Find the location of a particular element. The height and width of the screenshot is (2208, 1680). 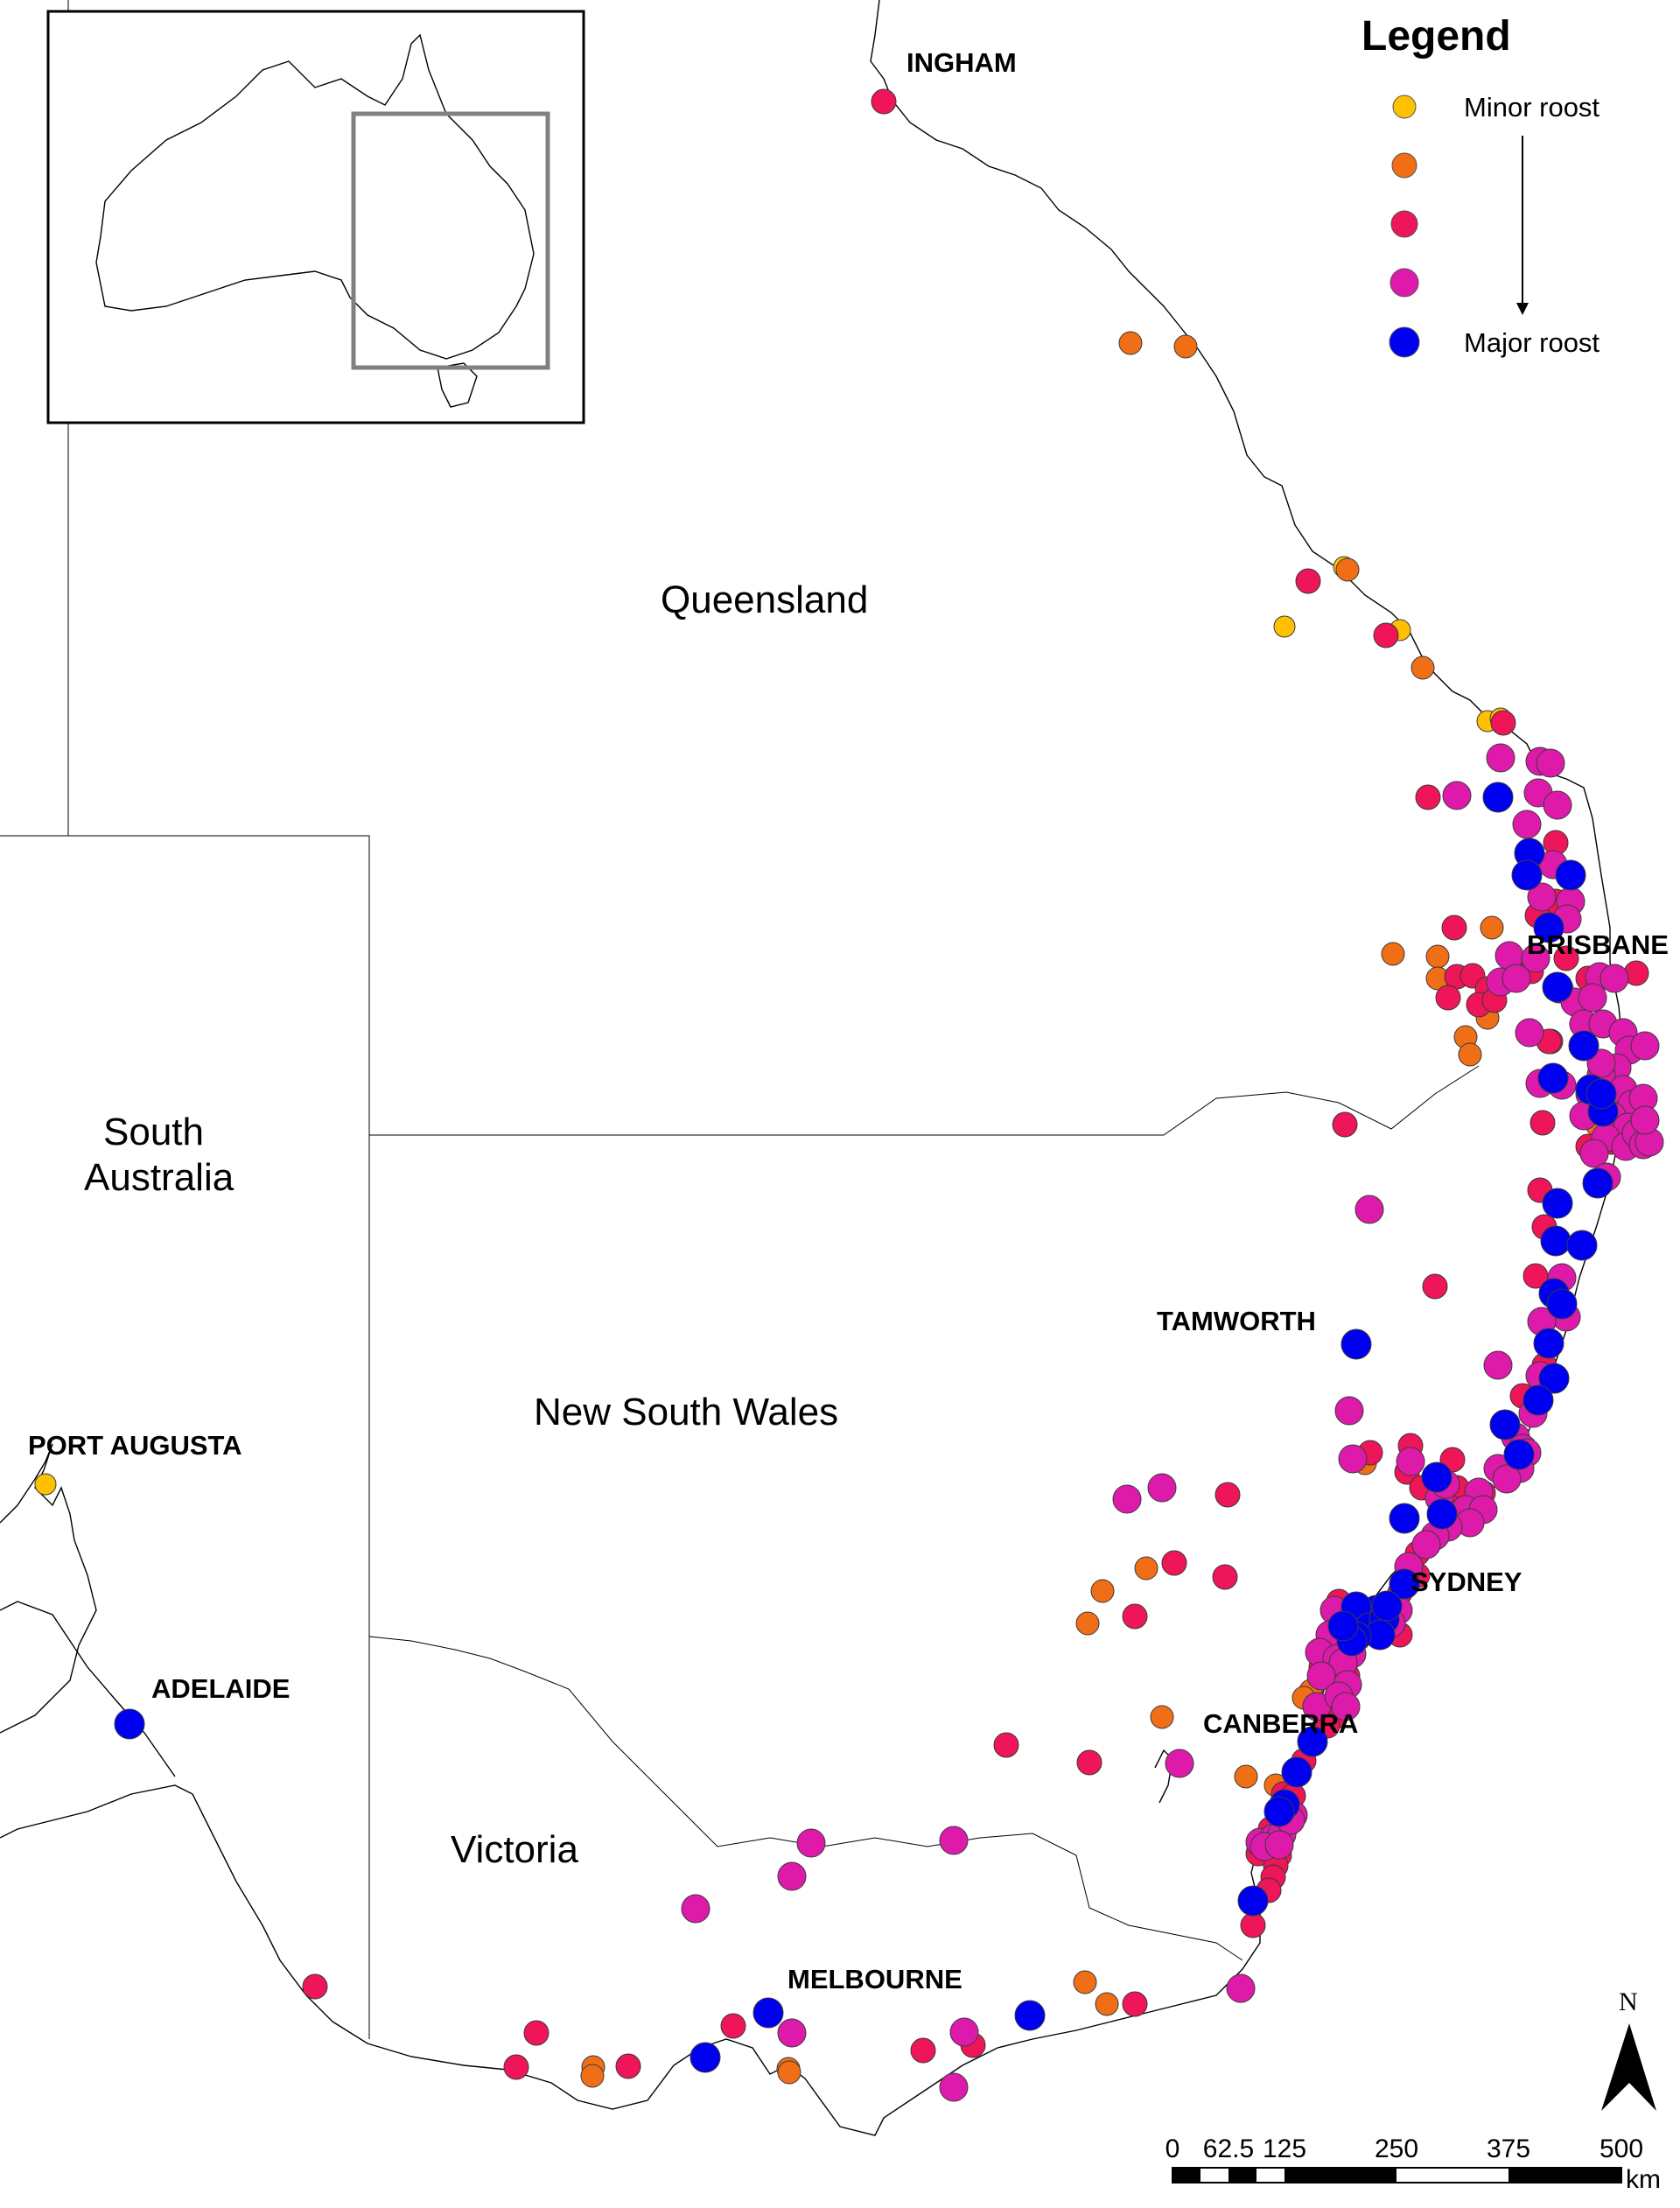

city-label-brisbane: BRISBANE is located at coordinates (1598, 944).